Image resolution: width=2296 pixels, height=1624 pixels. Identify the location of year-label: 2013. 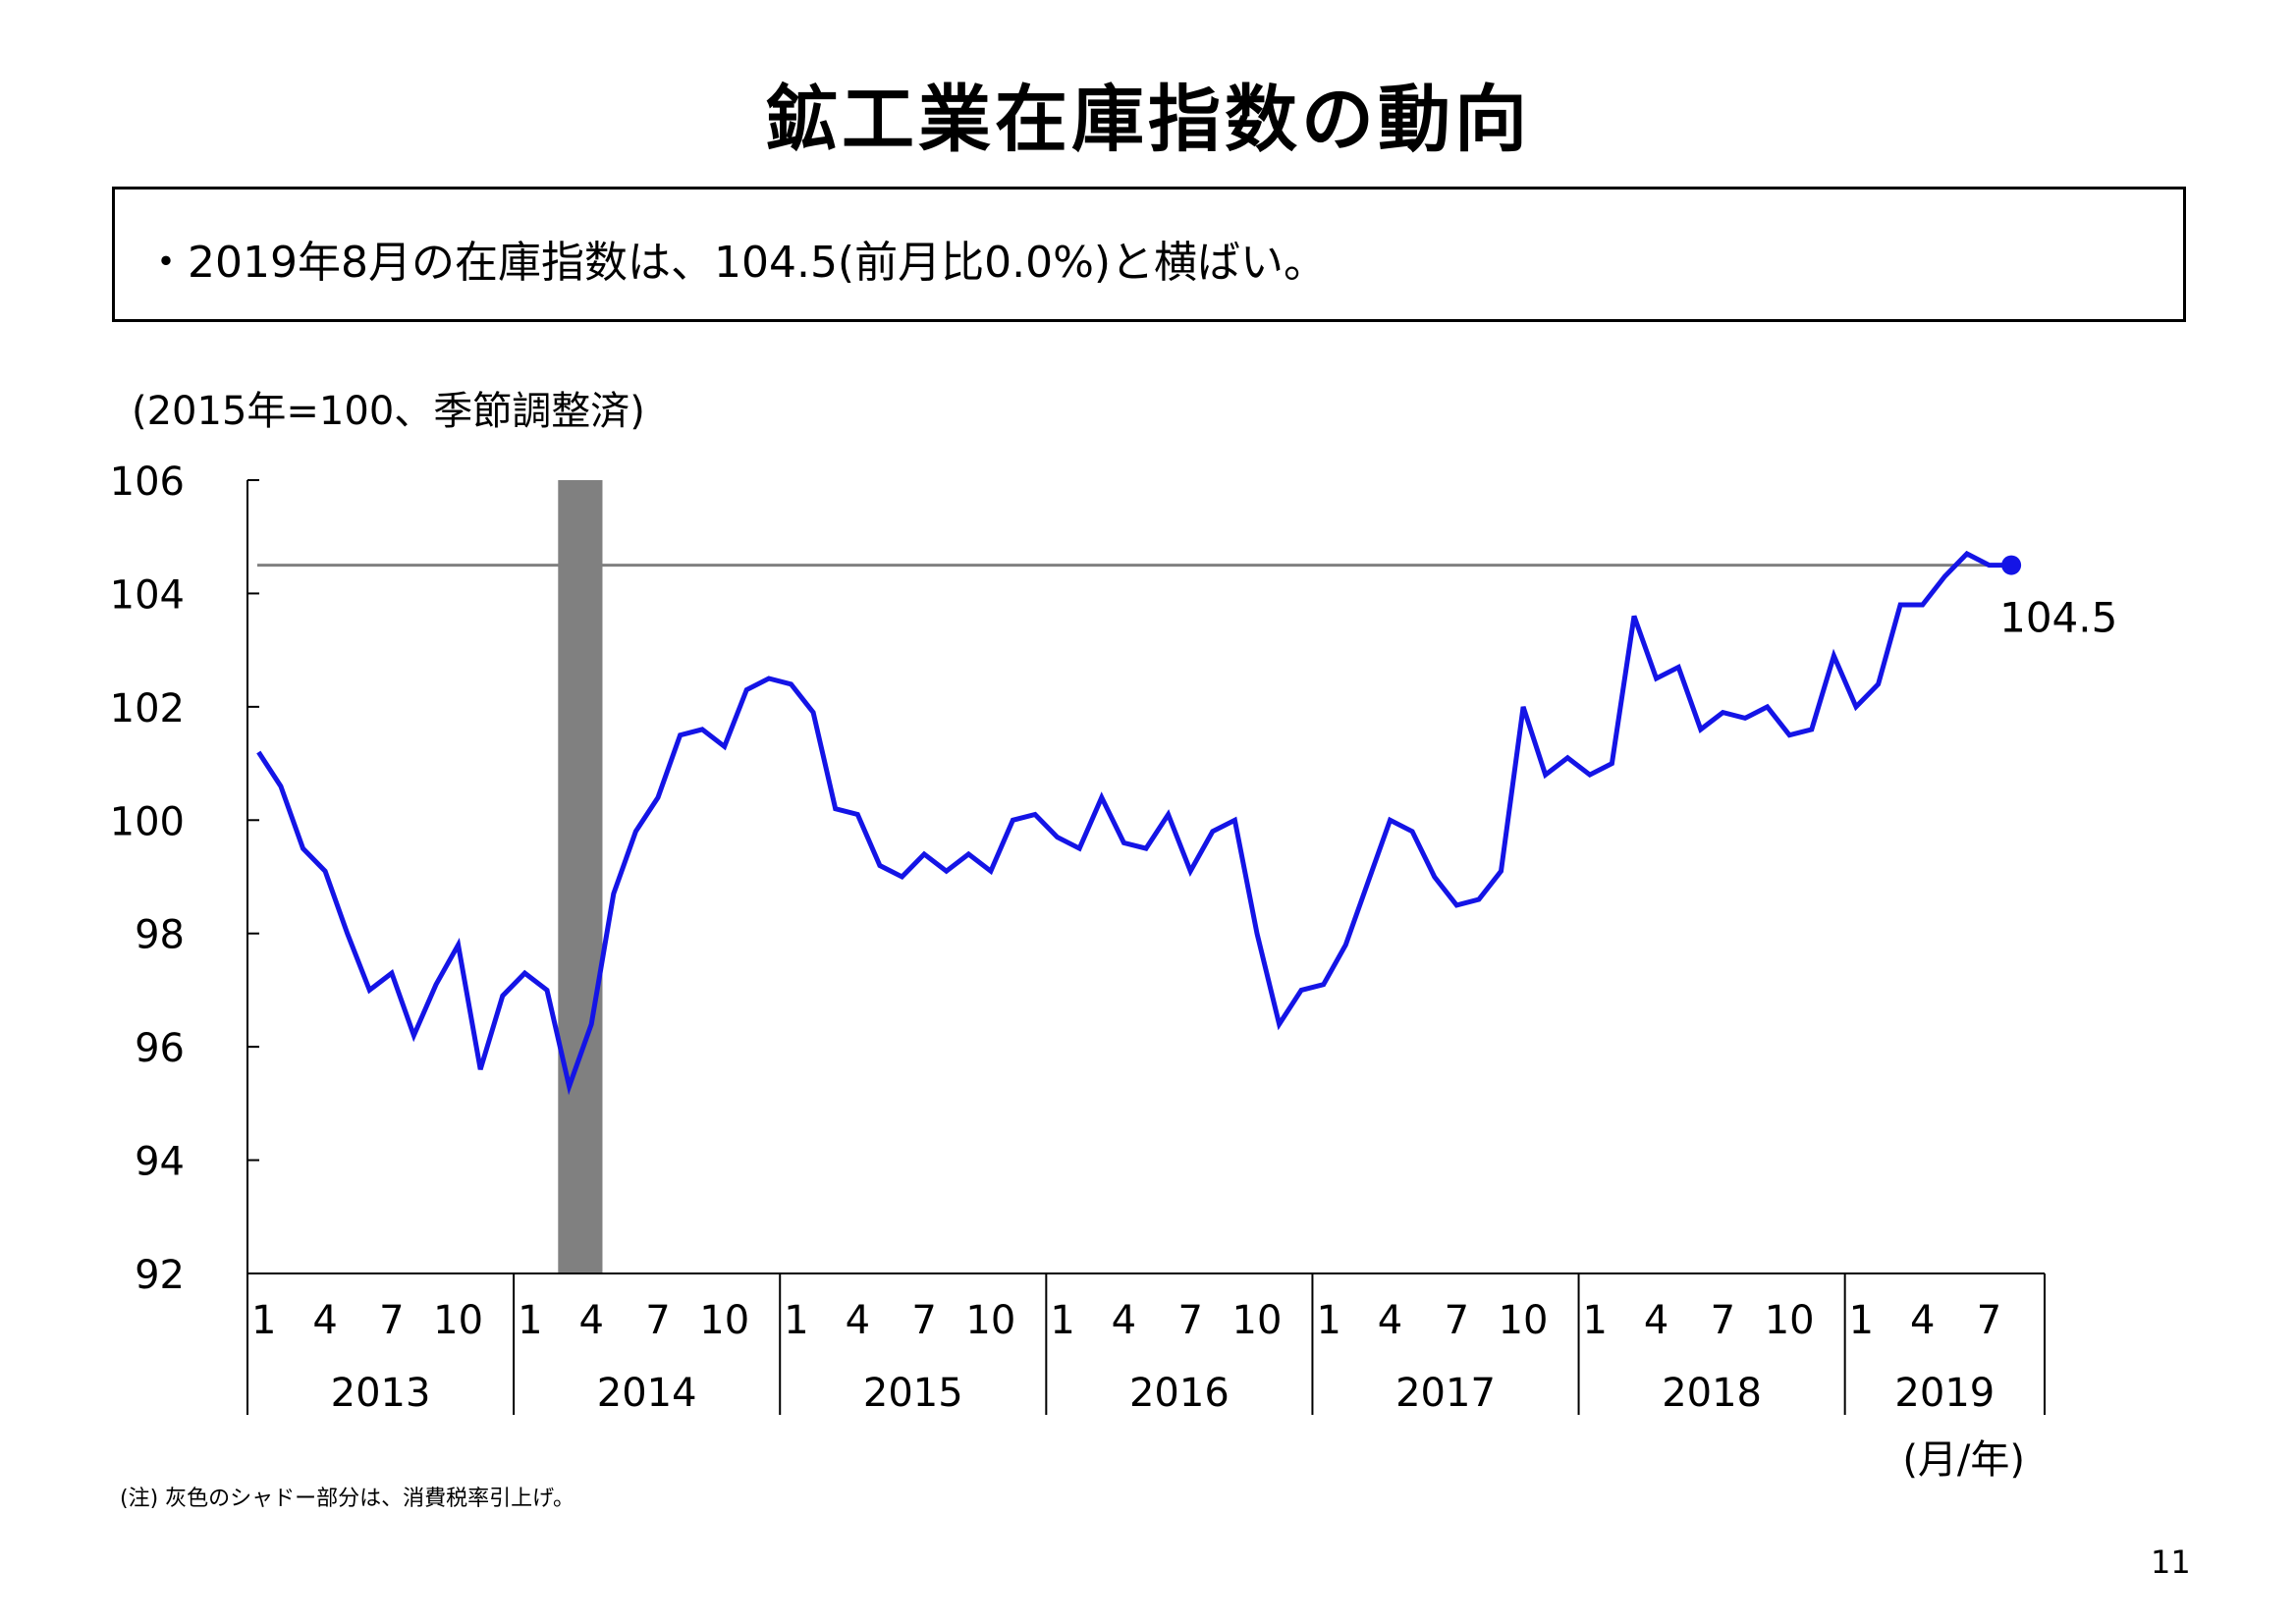
(381, 1393).